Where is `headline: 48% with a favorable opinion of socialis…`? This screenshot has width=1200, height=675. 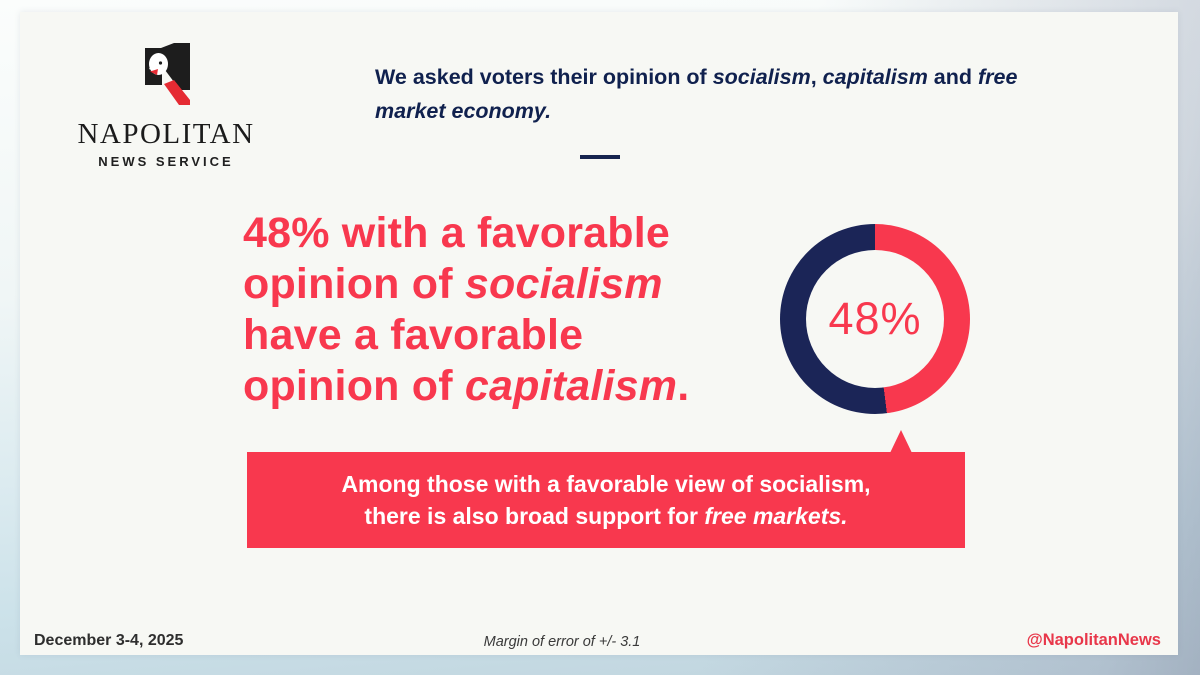
headline: 48% with a favorable opinion of socialis… is located at coordinates (466, 310).